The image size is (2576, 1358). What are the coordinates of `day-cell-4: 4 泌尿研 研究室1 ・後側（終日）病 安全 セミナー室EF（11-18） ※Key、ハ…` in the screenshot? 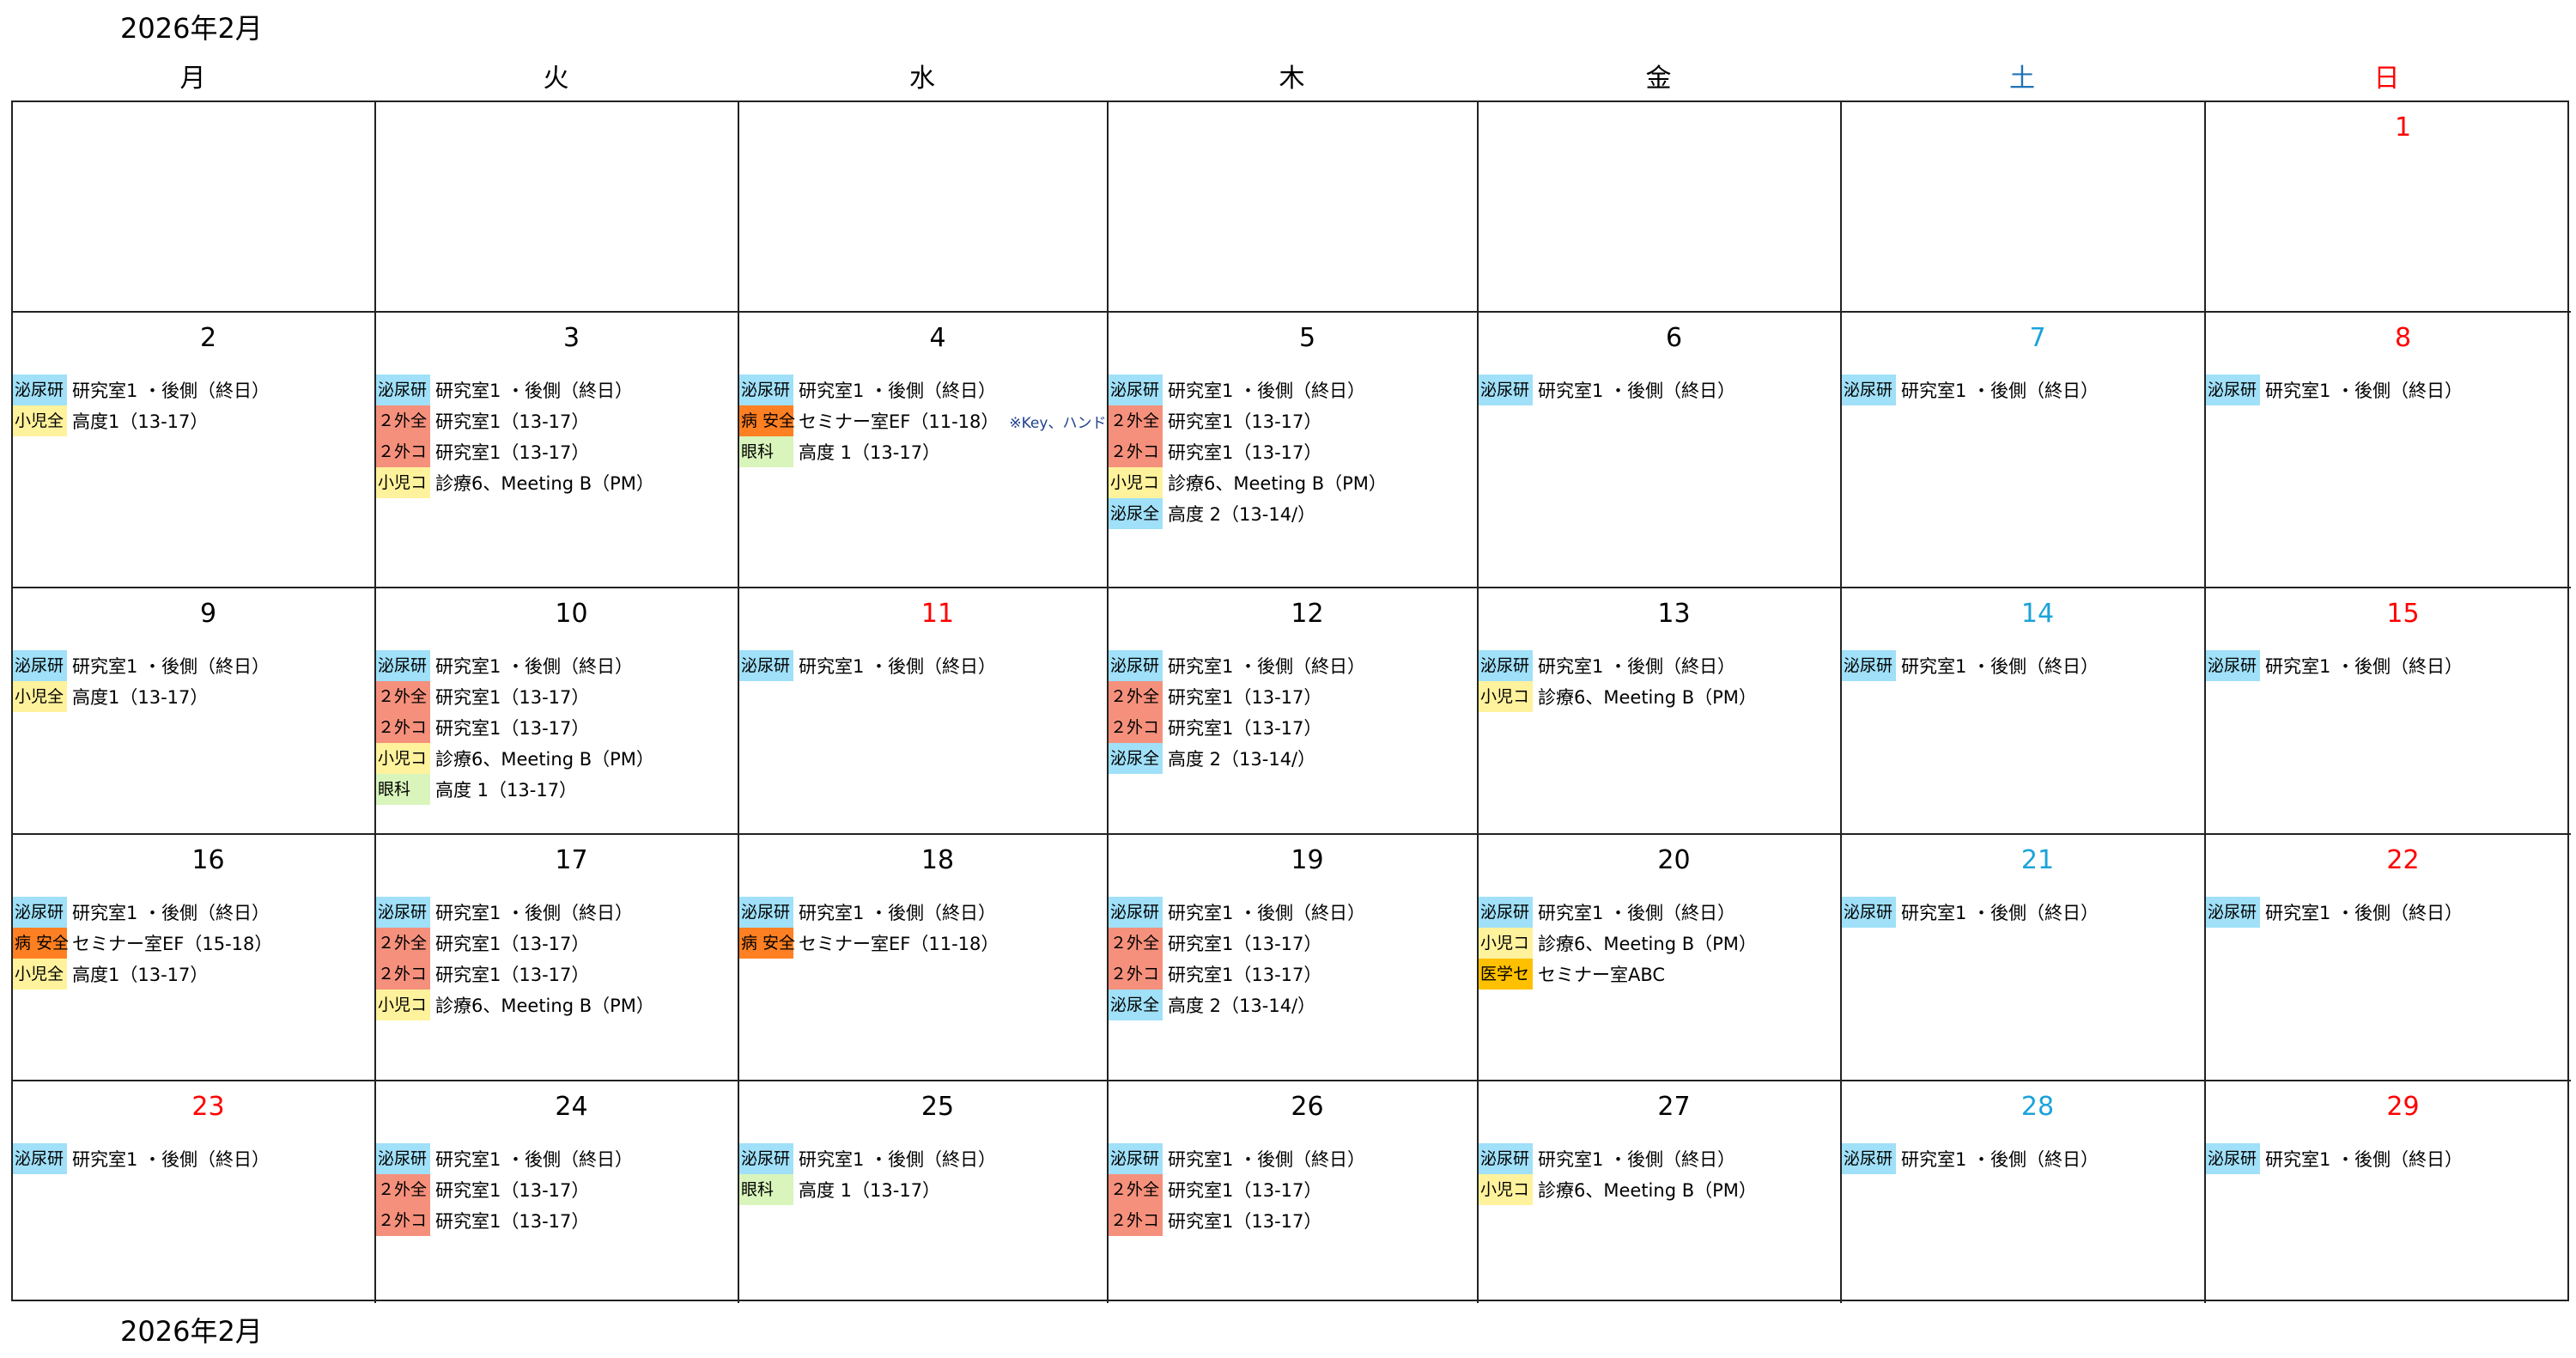 It's located at (924, 451).